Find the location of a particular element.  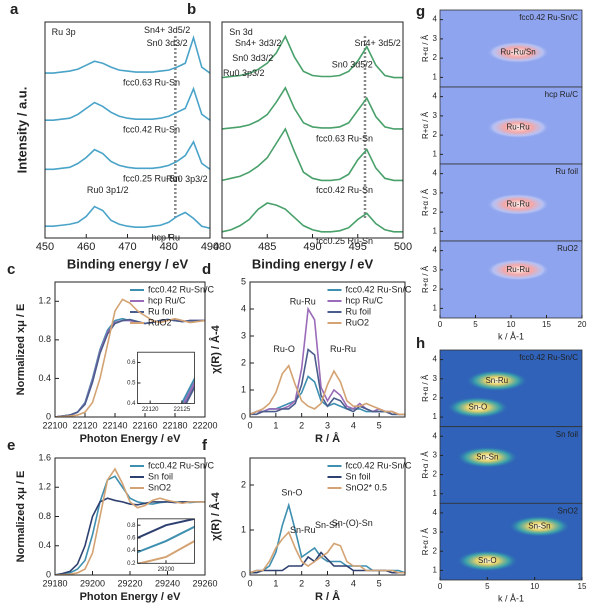

x-tick-label: 22160 is located at coordinates (144, 425).